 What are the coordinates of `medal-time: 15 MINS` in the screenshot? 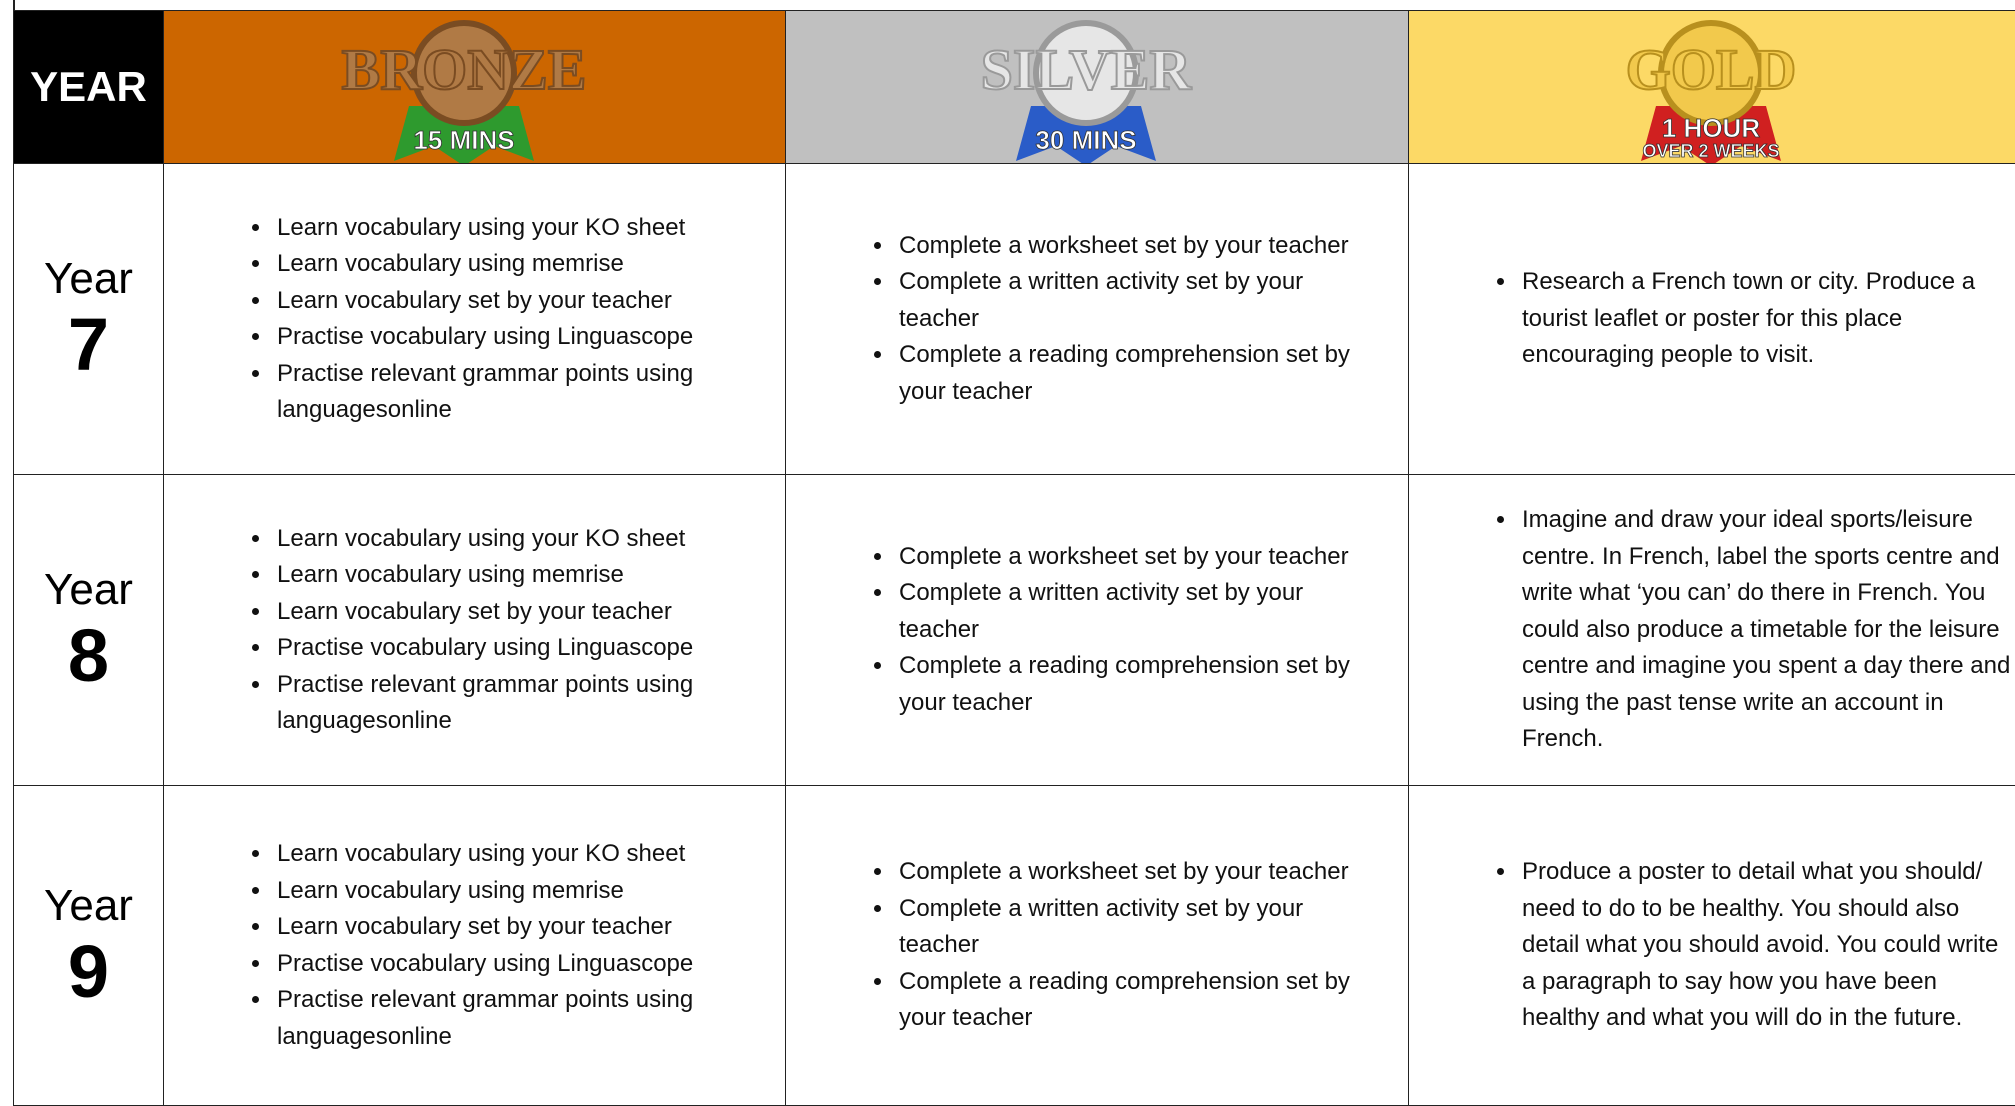 It's located at (463, 140).